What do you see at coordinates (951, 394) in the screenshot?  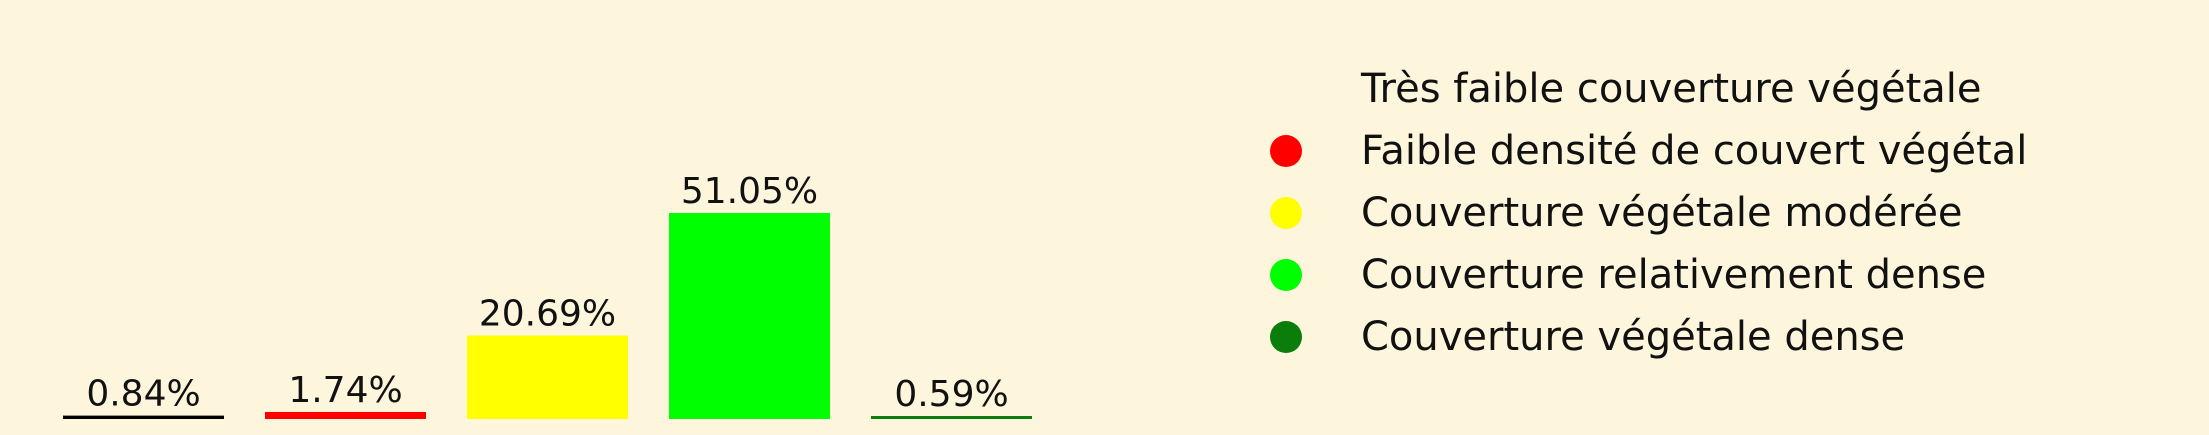 I see `bar-value-label-5: 0.59%` at bounding box center [951, 394].